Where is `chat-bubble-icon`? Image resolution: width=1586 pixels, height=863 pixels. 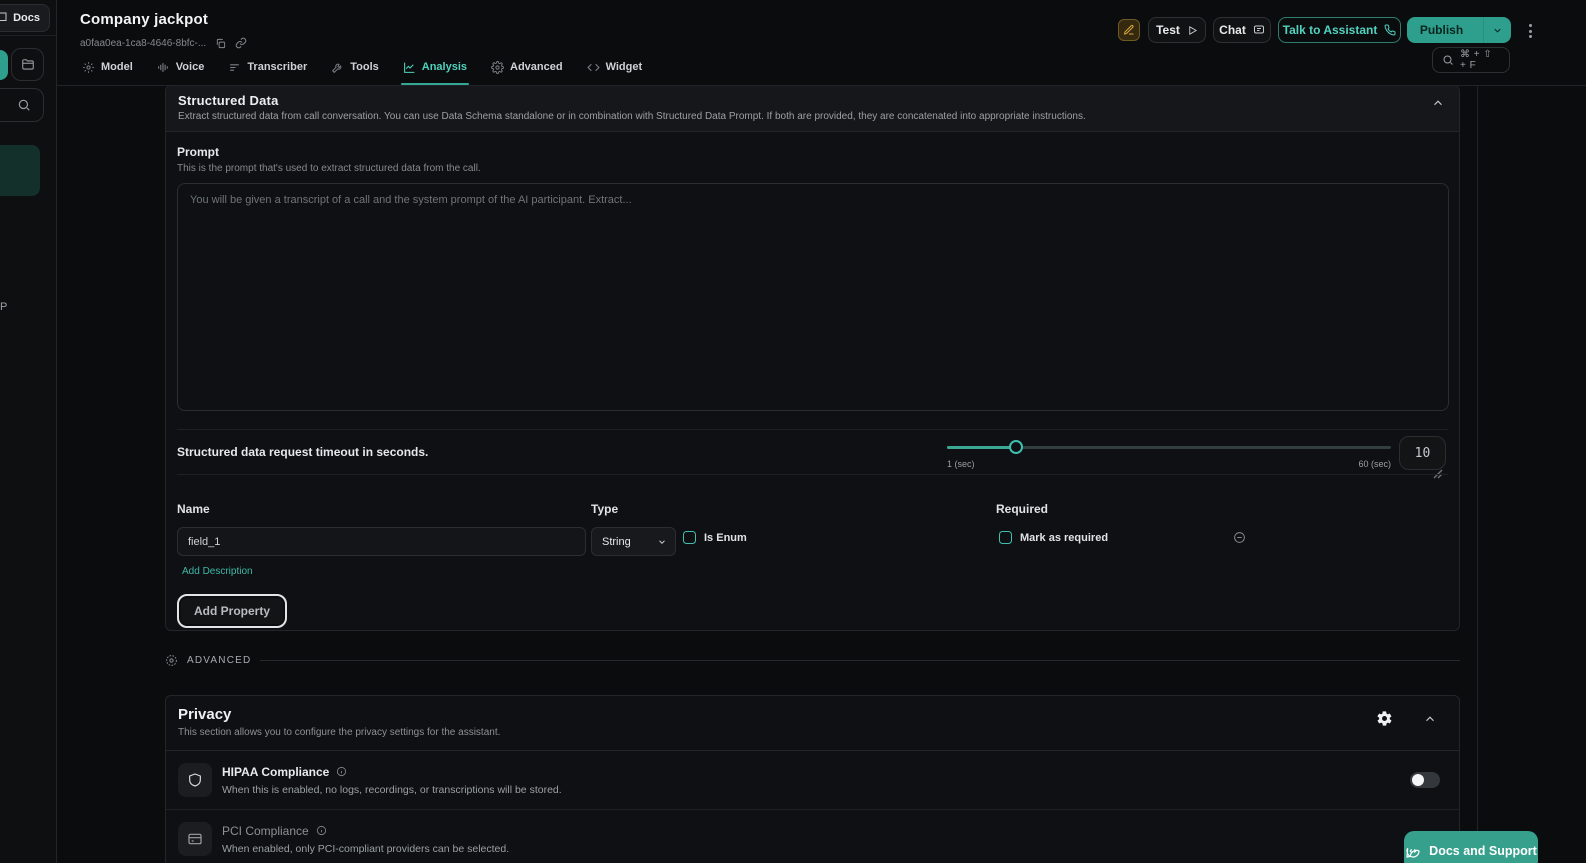 chat-bubble-icon is located at coordinates (1259, 30).